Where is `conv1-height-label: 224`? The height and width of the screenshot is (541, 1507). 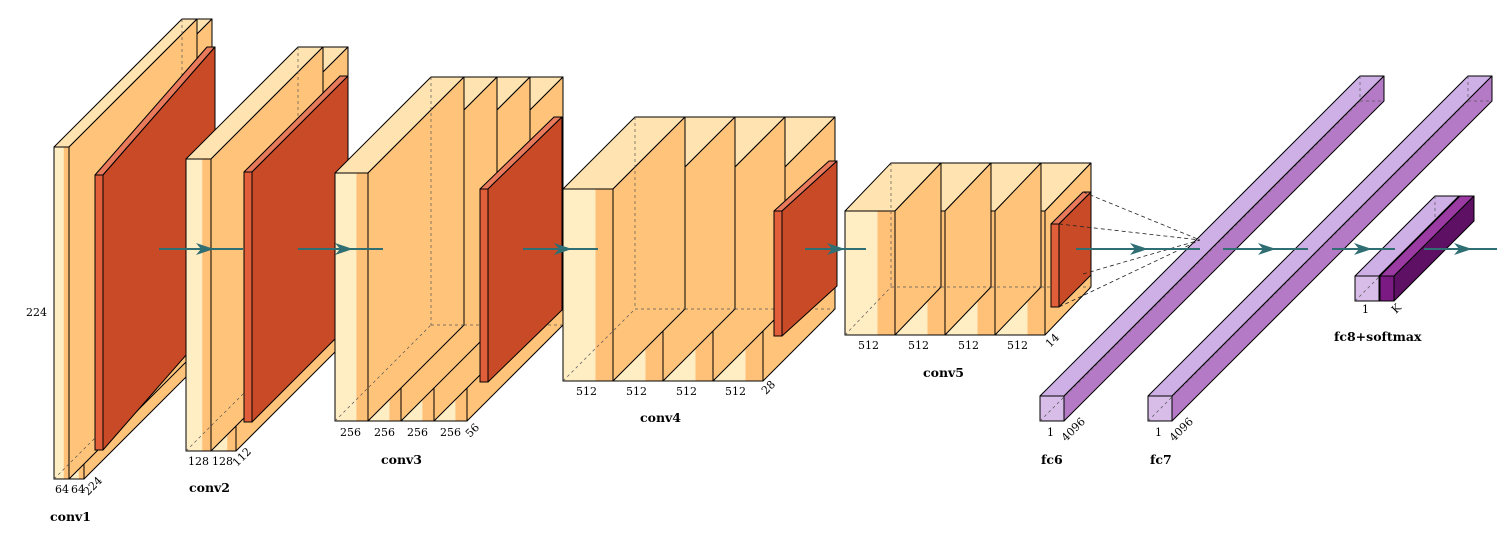
conv1-height-label: 224 is located at coordinates (36, 312).